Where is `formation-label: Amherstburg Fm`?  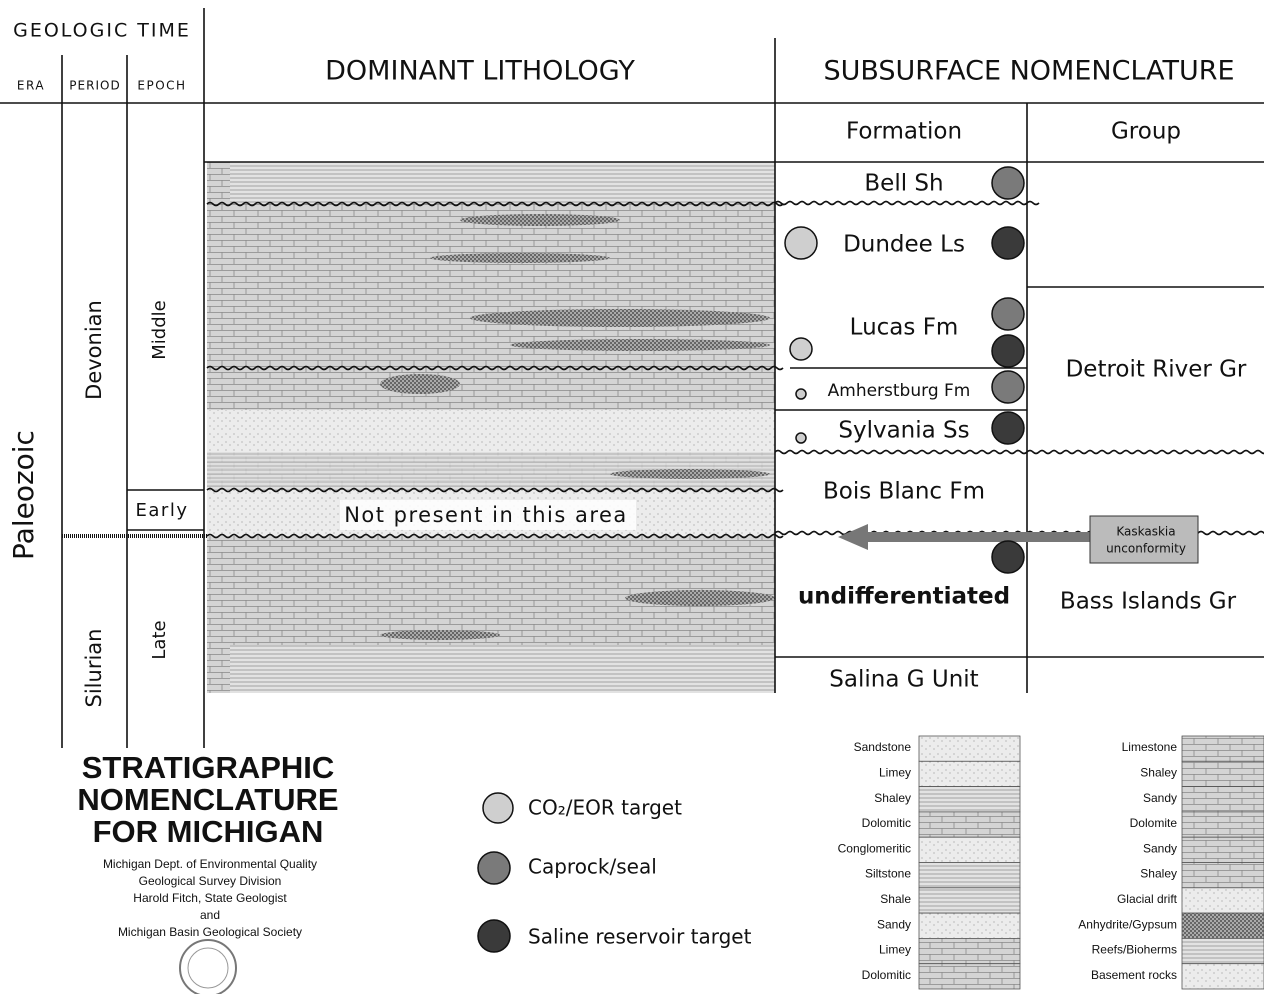 formation-label: Amherstburg Fm is located at coordinates (899, 391).